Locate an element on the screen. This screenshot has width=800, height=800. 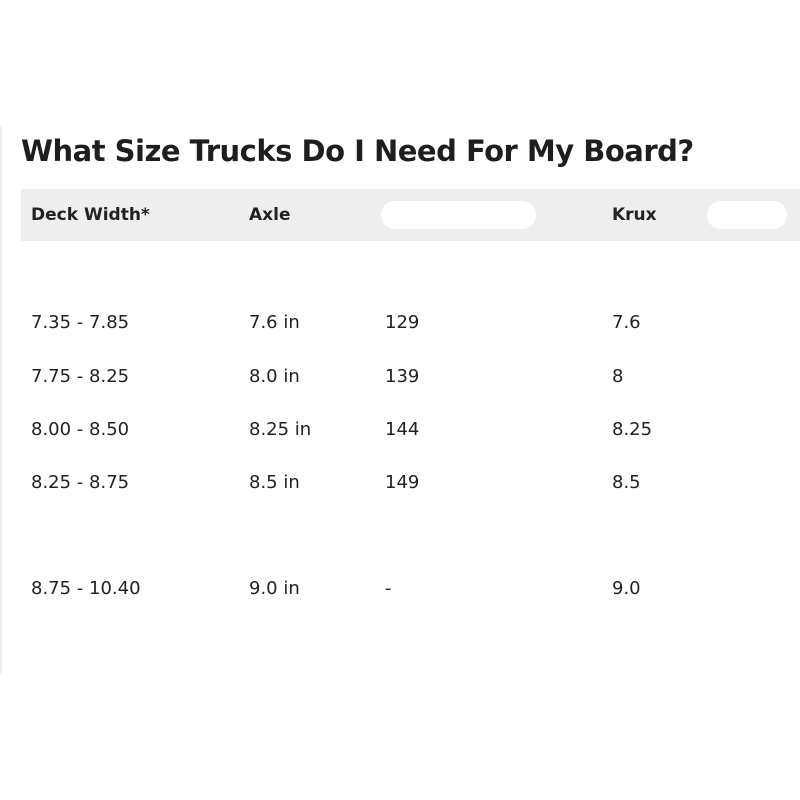
cell-value: 139 is located at coordinates (402, 376).